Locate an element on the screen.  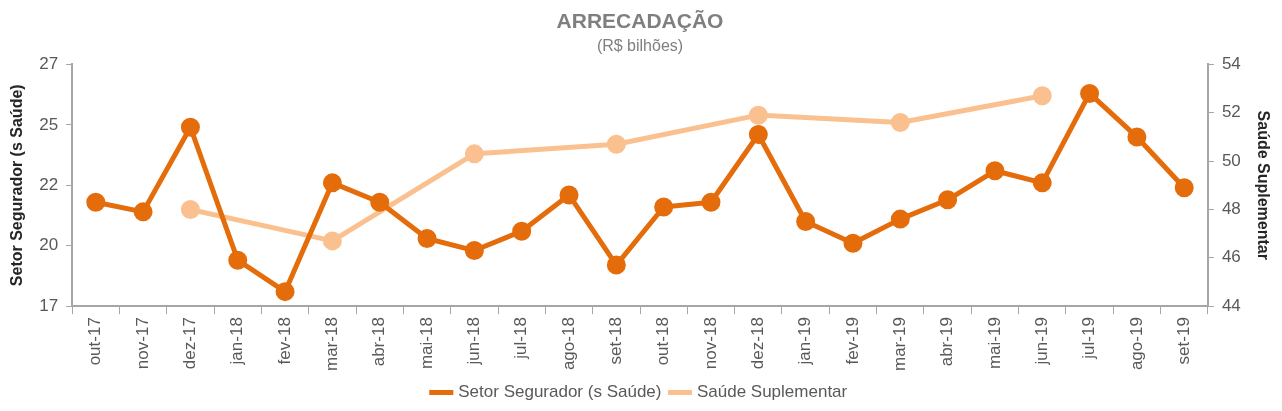
x-tick-label: abr-19 is located at coordinates (947, 342).